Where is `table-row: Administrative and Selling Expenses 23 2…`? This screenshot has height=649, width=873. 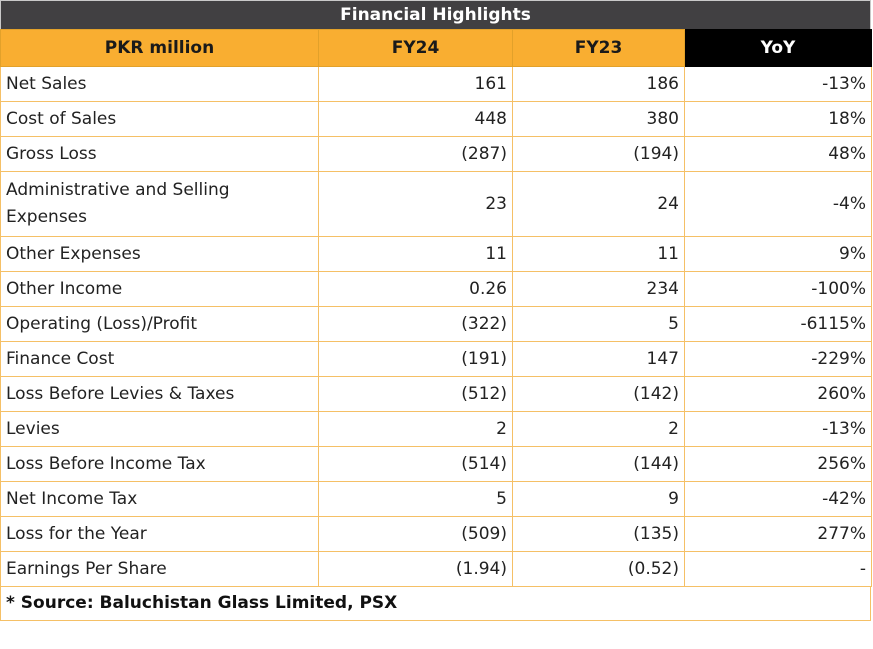 table-row: Administrative and Selling Expenses 23 2… is located at coordinates (436, 204).